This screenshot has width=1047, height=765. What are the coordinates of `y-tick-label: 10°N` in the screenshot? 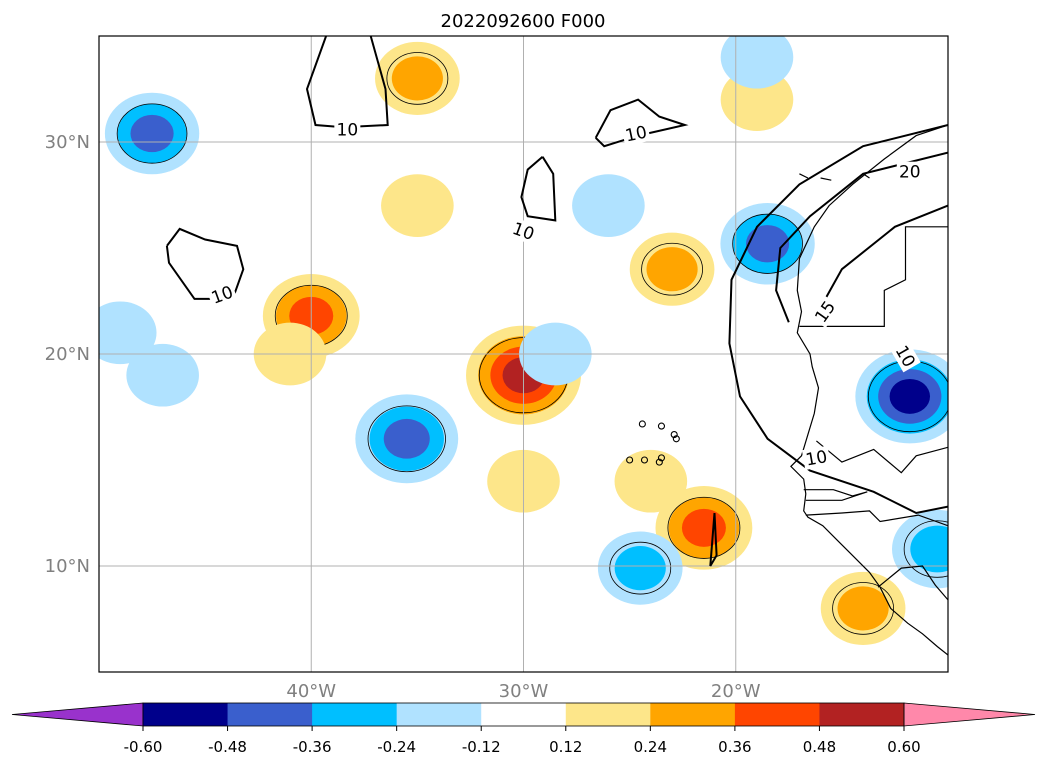 It's located at (67, 566).